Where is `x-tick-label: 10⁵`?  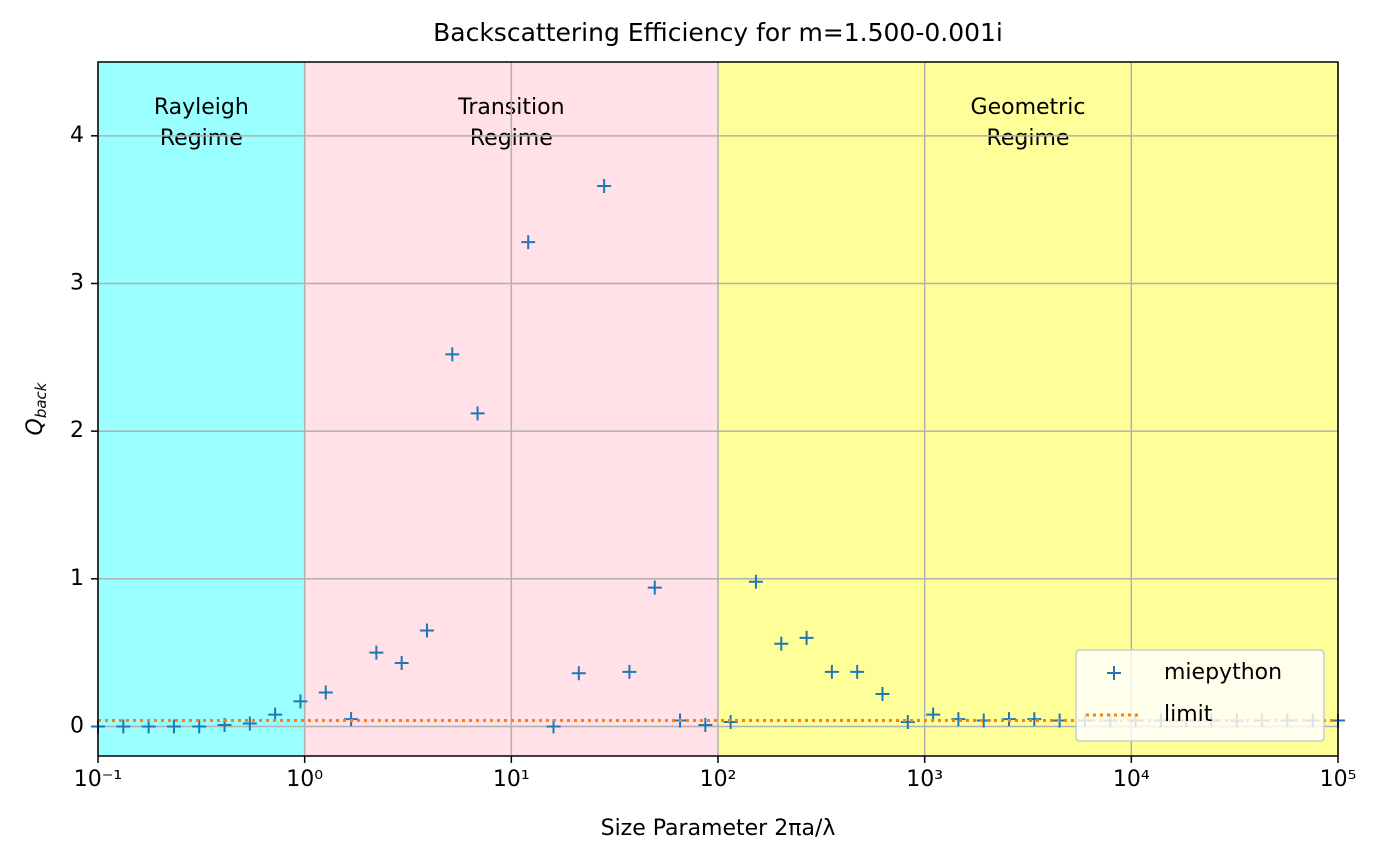
x-tick-label: 10⁵ is located at coordinates (1338, 779).